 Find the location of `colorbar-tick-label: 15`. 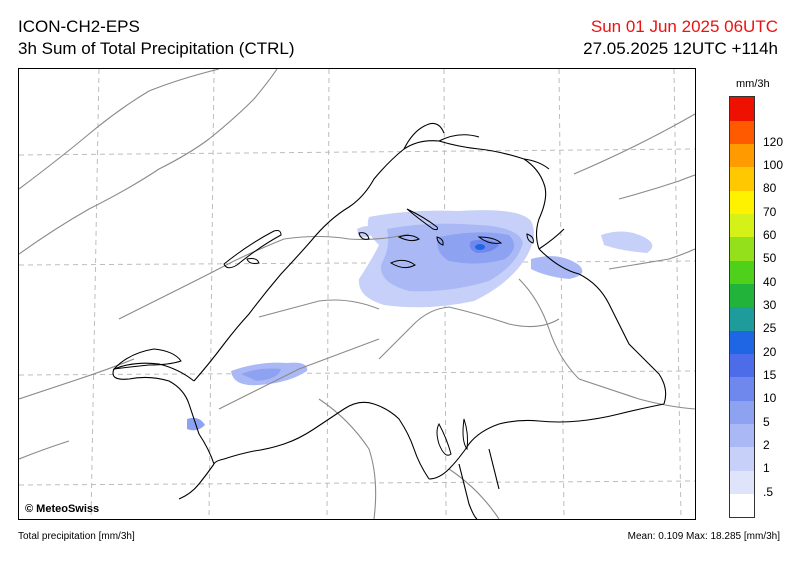

colorbar-tick-label: 15 is located at coordinates (770, 375).